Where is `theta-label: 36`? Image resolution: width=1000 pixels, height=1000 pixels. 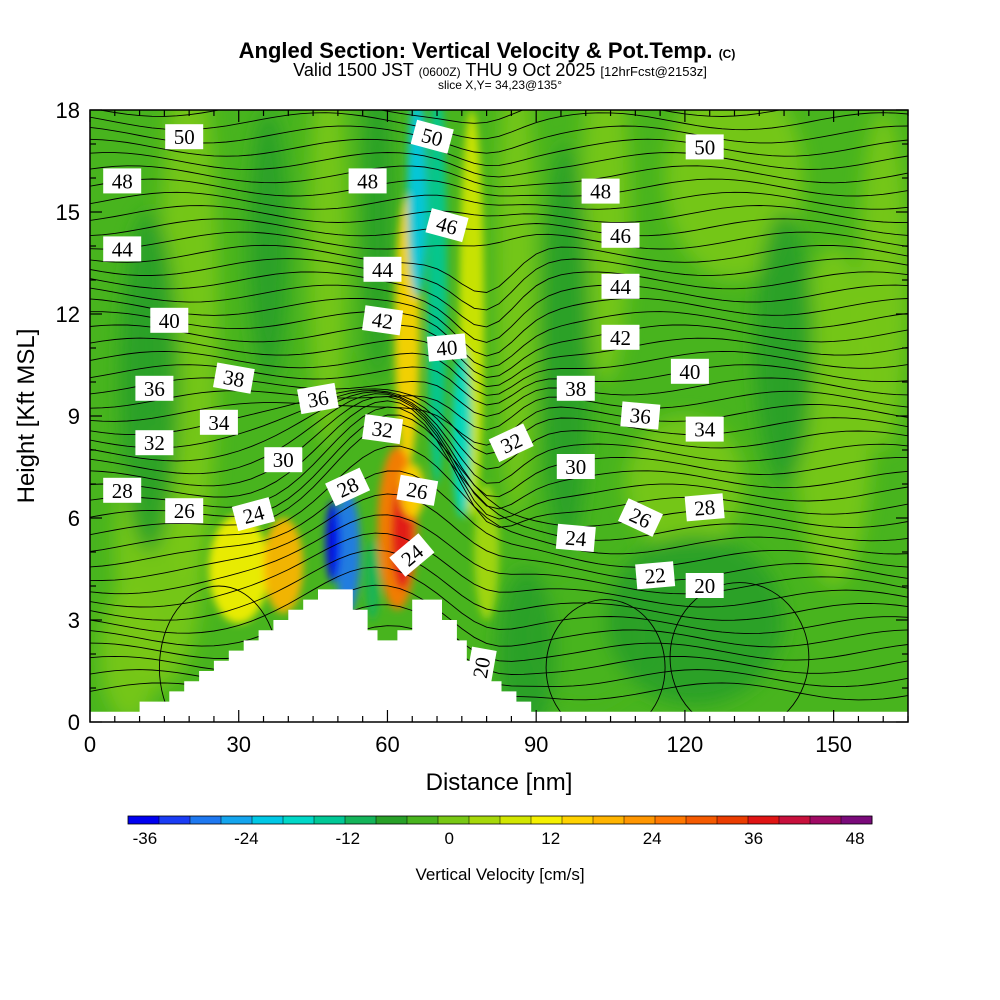 theta-label: 36 is located at coordinates (318, 398).